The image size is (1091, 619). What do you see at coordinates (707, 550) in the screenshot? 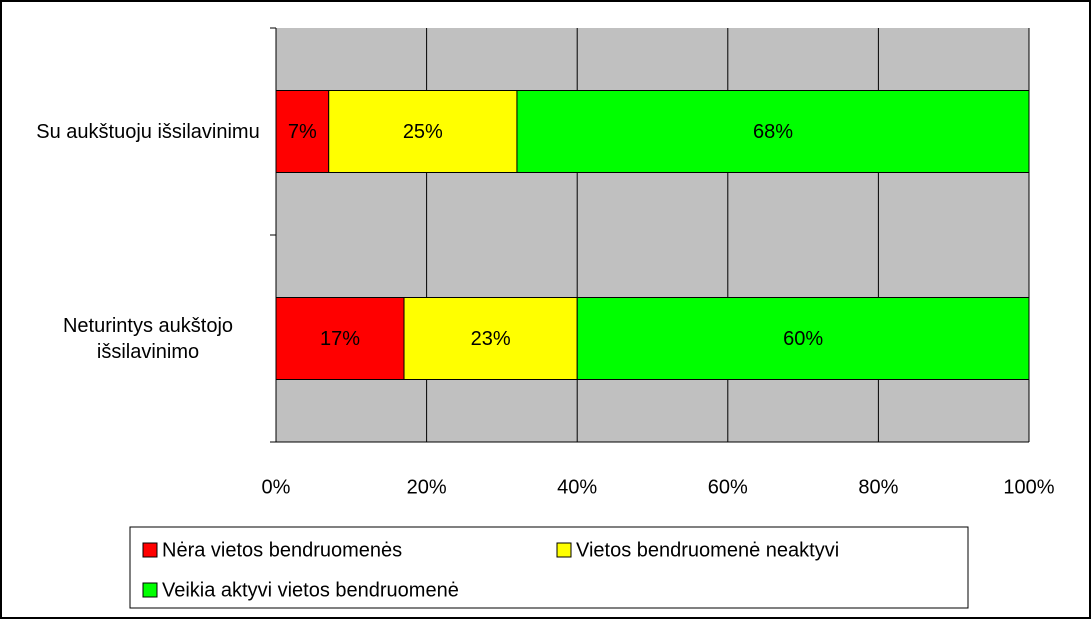
I see `legend-label: Vietos bendruomenė neaktyvi` at bounding box center [707, 550].